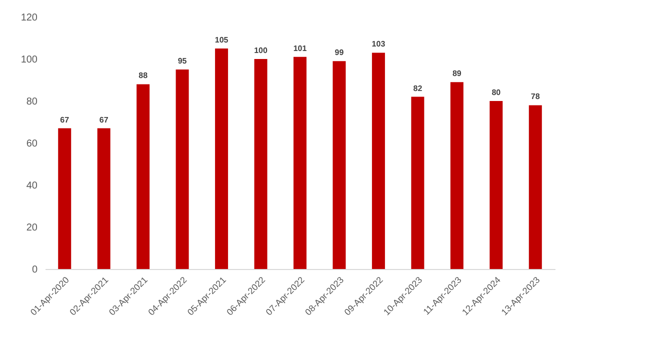 Image resolution: width=653 pixels, height=337 pixels. What do you see at coordinates (379, 44) in the screenshot?
I see `data-label: 103` at bounding box center [379, 44].